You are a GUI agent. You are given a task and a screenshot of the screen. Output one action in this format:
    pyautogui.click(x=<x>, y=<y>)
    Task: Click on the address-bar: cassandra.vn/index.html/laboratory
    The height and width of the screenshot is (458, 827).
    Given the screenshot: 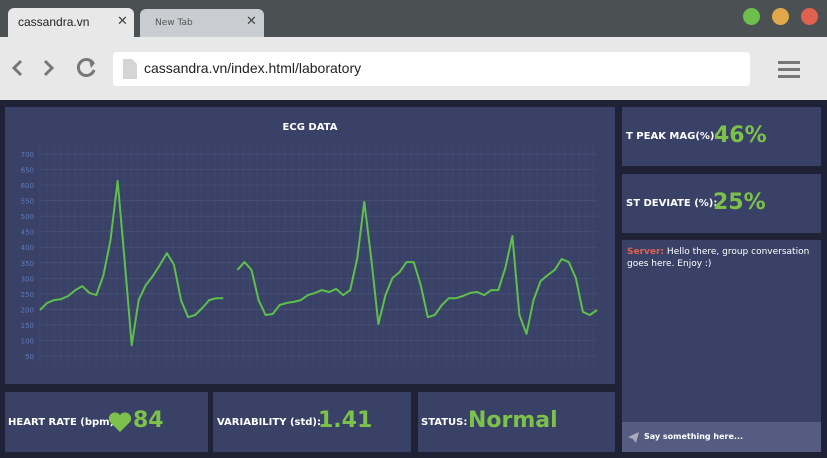 What is the action you would take?
    pyautogui.click(x=431, y=69)
    